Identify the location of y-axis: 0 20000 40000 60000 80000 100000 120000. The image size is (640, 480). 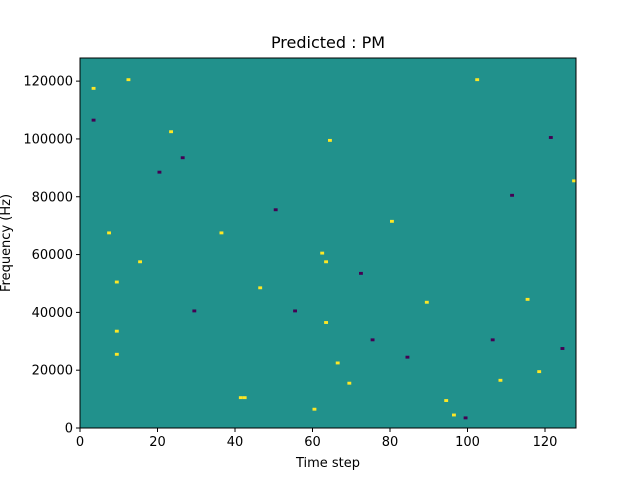
(51, 256).